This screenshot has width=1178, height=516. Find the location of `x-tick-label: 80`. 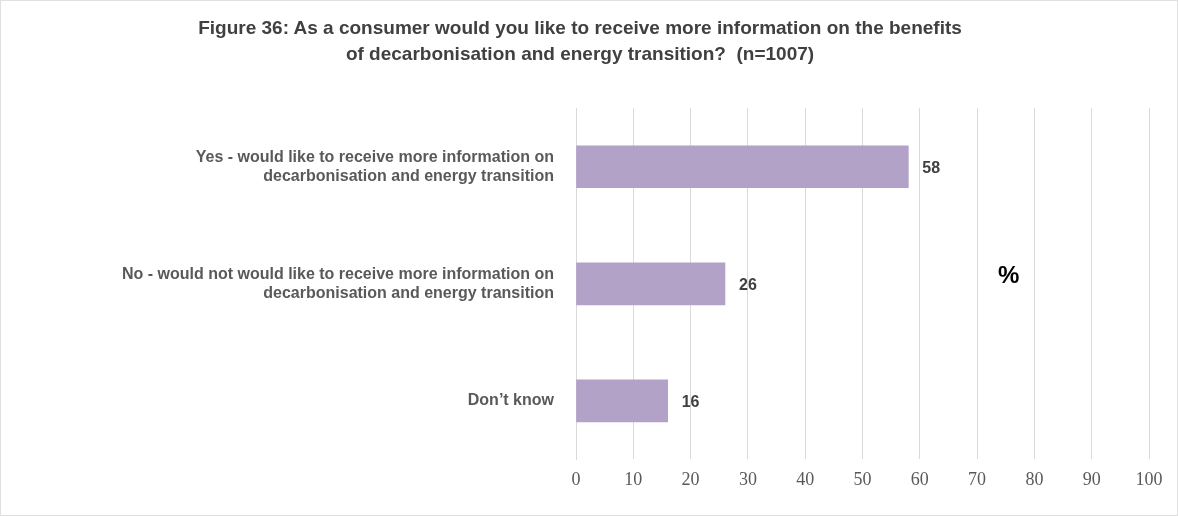

x-tick-label: 80 is located at coordinates (1034, 478).